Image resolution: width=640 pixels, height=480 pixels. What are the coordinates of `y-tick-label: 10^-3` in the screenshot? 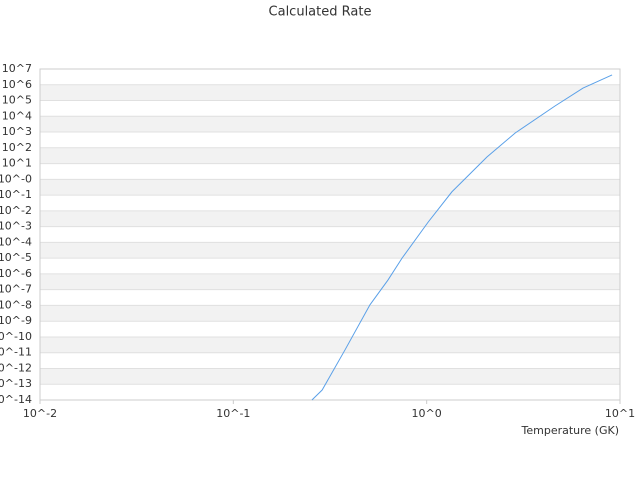 It's located at (16, 226).